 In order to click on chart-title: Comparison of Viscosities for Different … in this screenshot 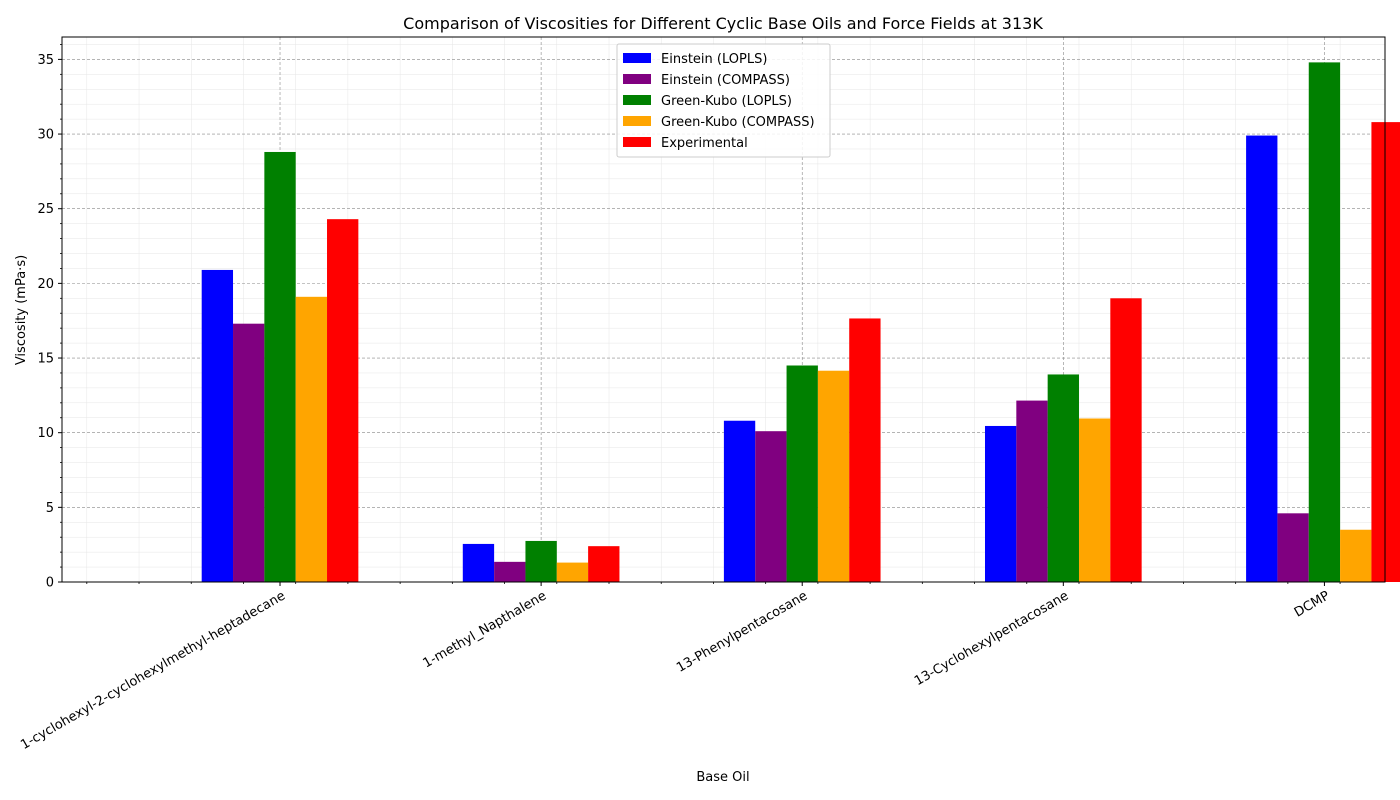, I will do `click(723, 23)`.